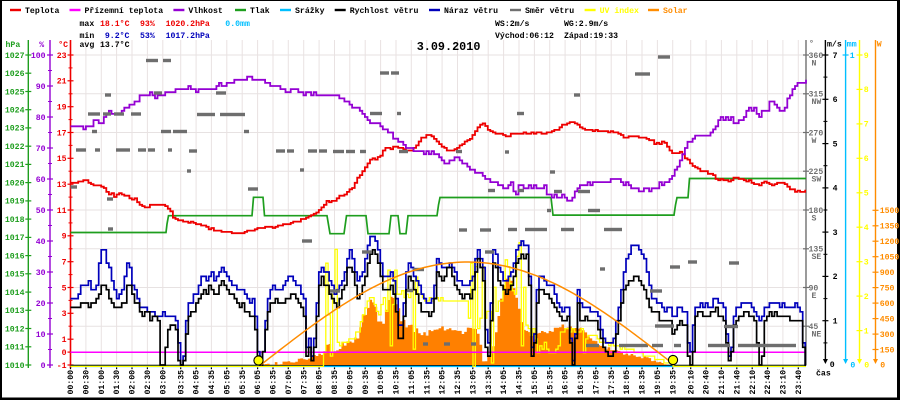 The width and height of the screenshot is (900, 400). What do you see at coordinates (691, 382) in the screenshot?
I see `svg-text: 20:10` at bounding box center [691, 382].